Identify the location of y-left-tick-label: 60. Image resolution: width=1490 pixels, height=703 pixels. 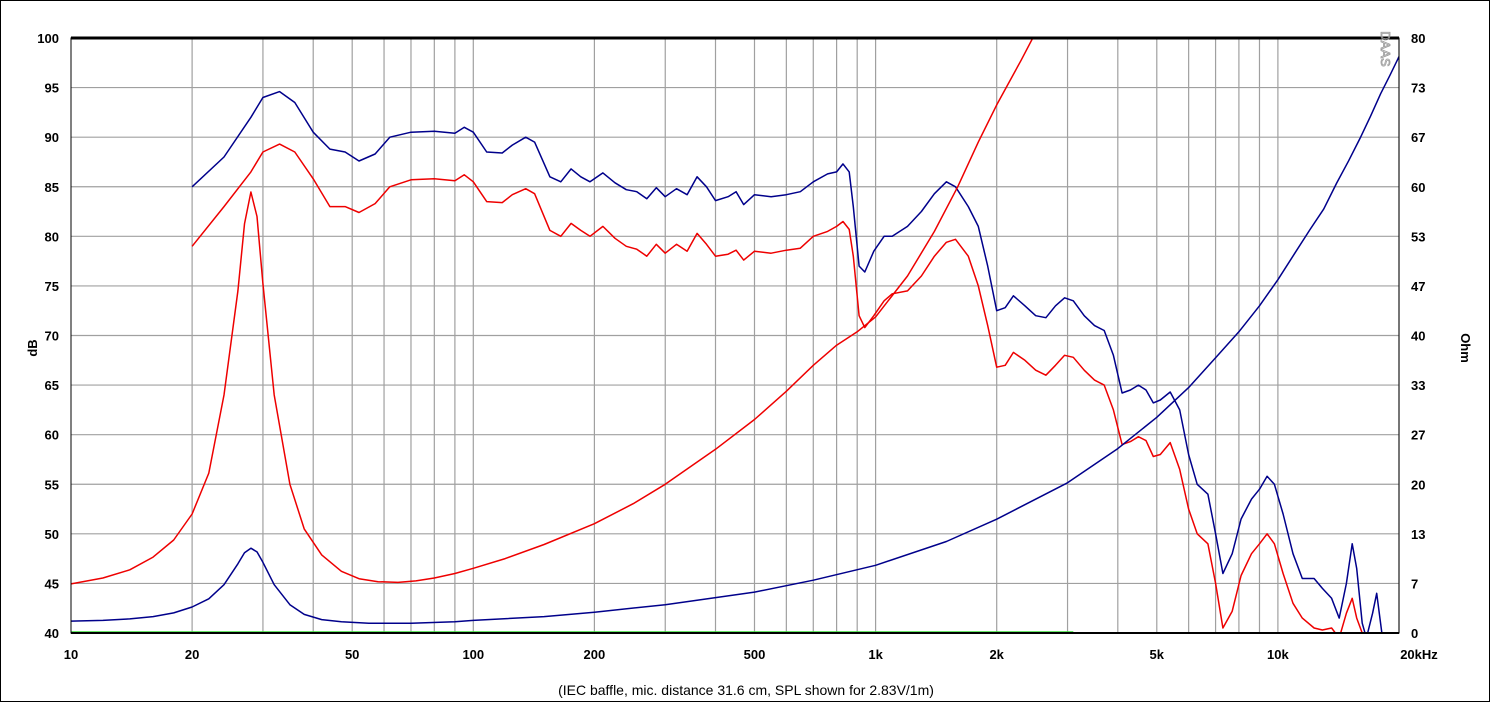
(52, 435).